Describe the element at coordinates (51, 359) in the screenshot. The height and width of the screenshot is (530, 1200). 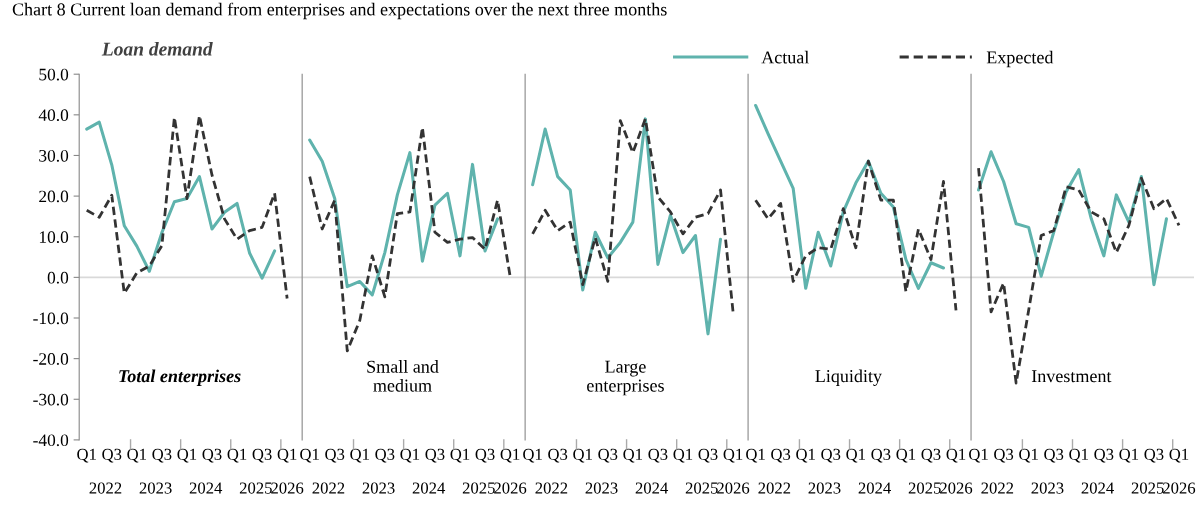
I see `y-tick-label: -20.0` at that location.